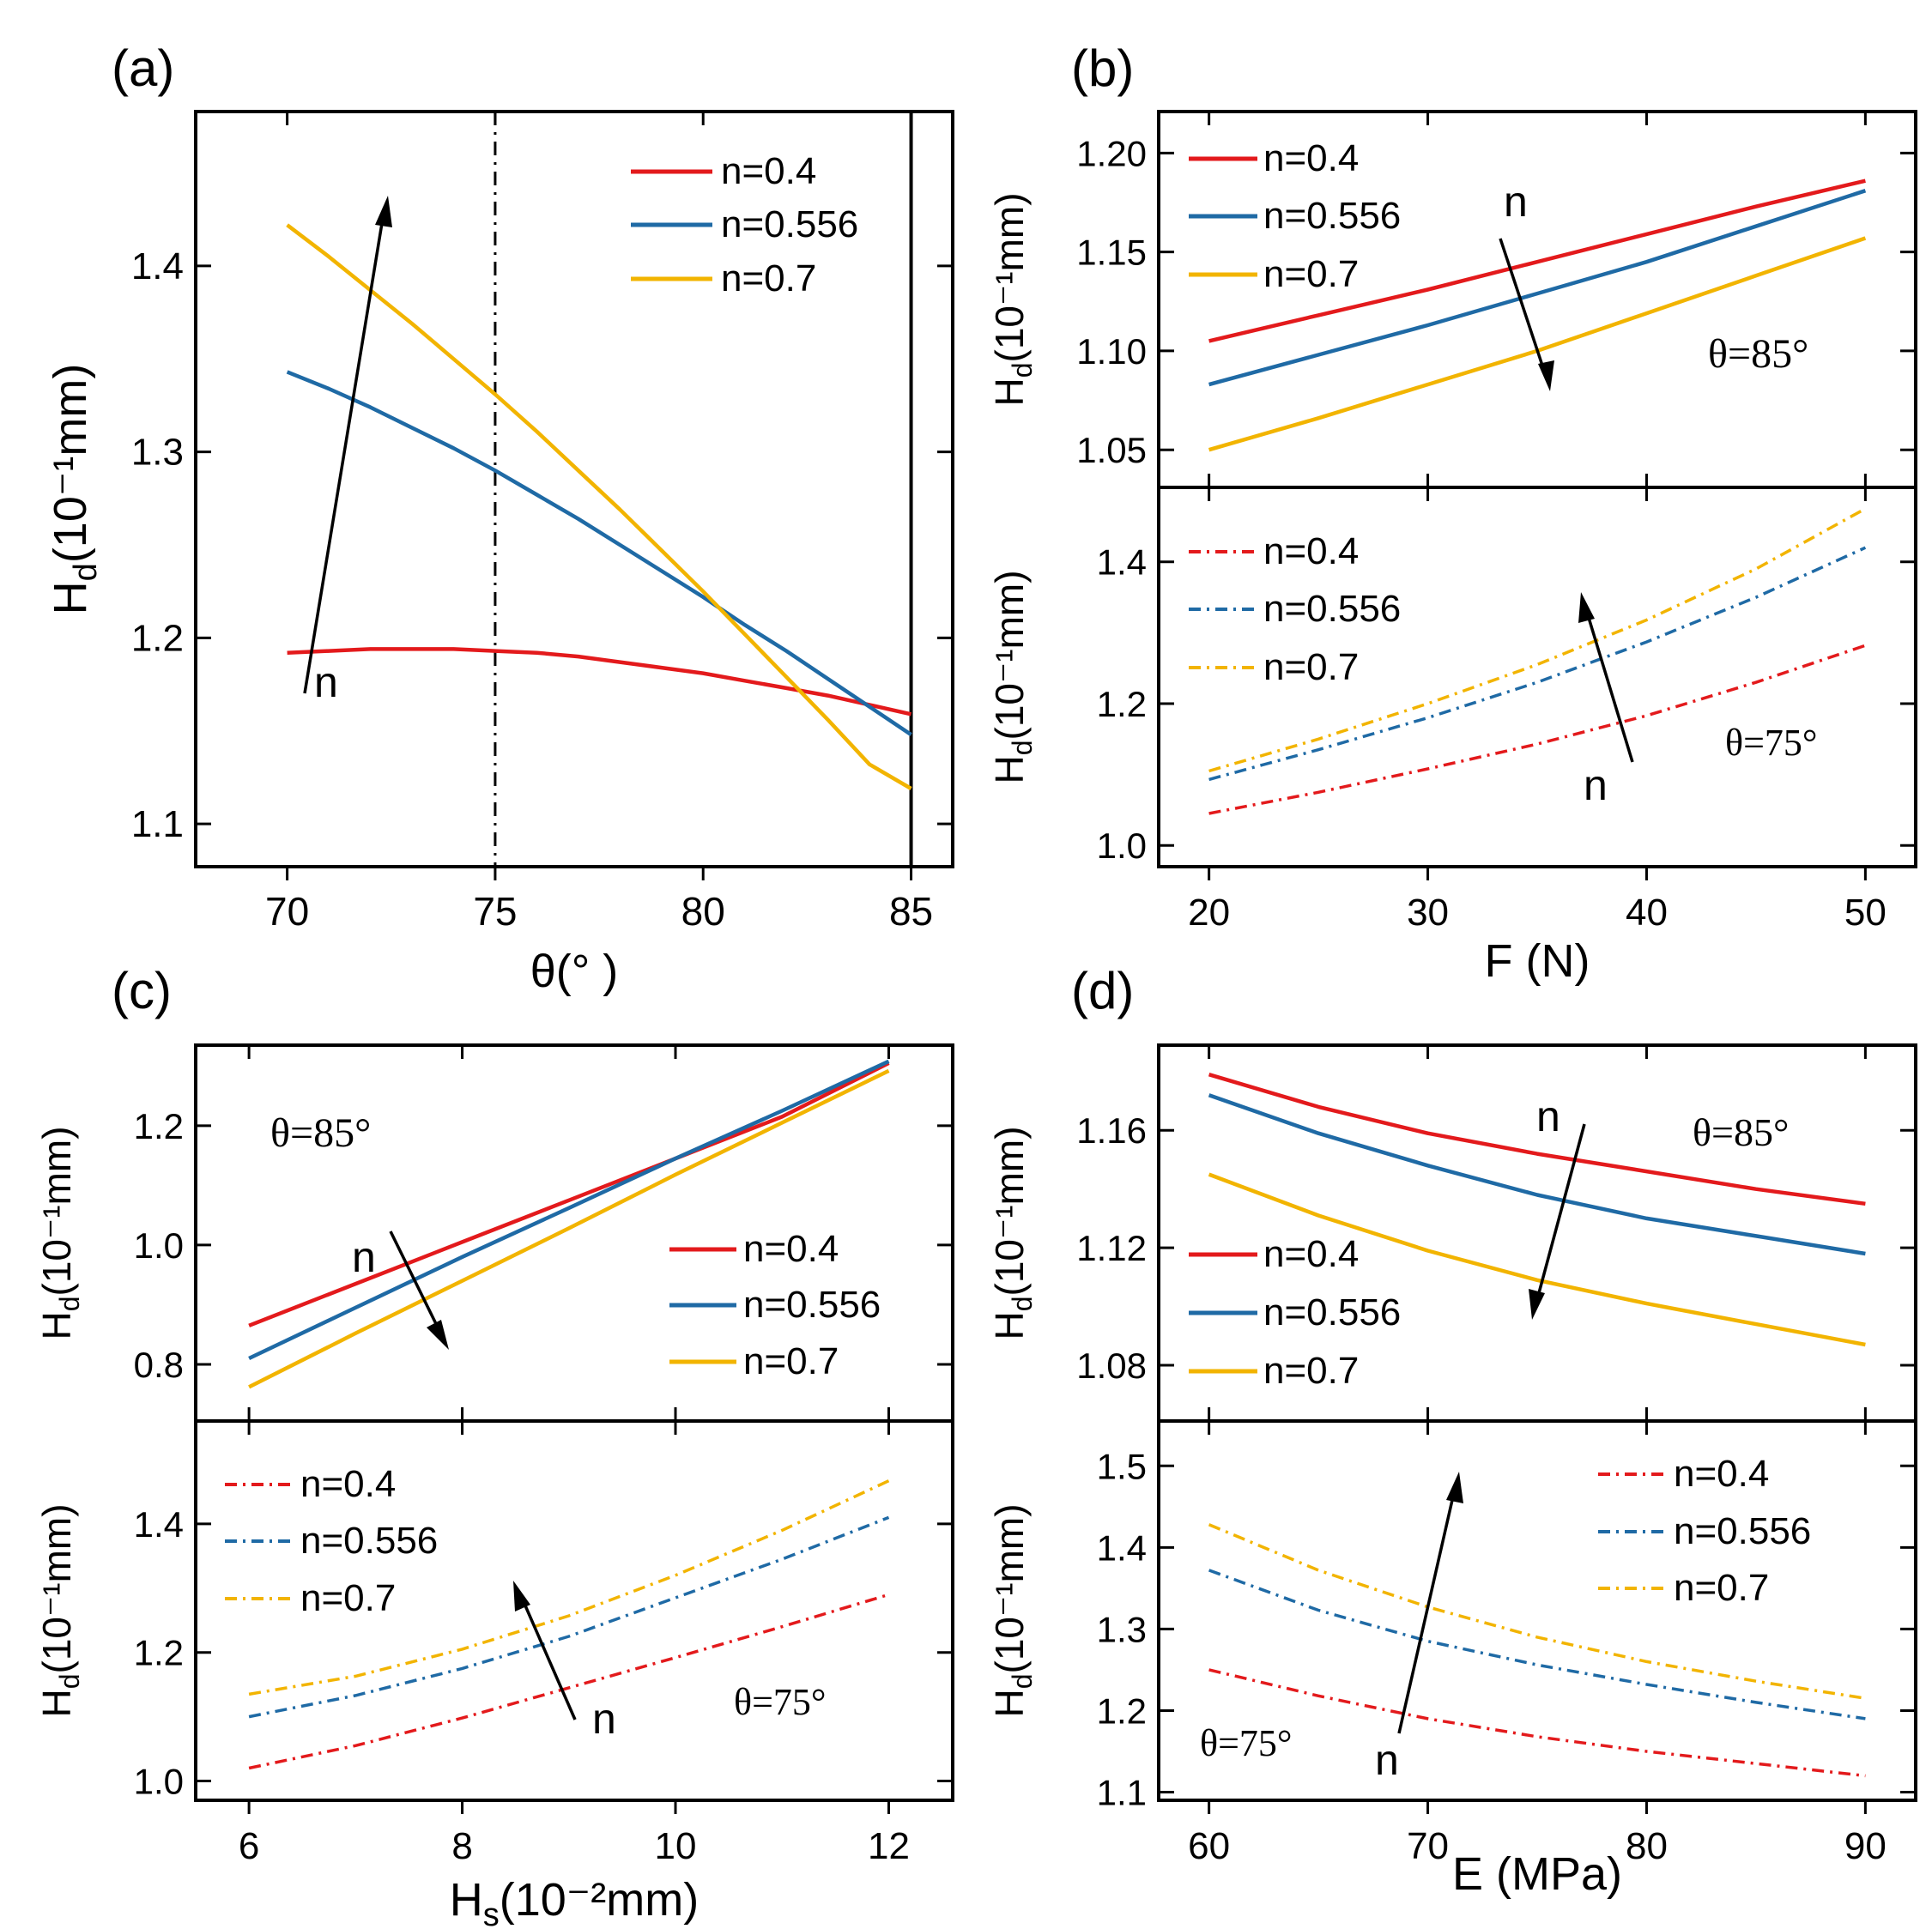 The width and height of the screenshot is (1932, 1929). I want to click on n-arrow-head-a, so click(384, 211).